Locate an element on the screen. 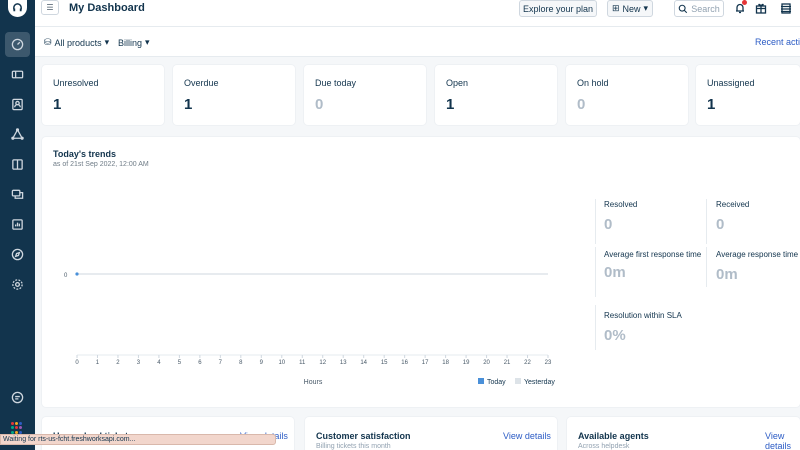 The height and width of the screenshot is (450, 800). metric-received: Received 0 is located at coordinates (758, 216).